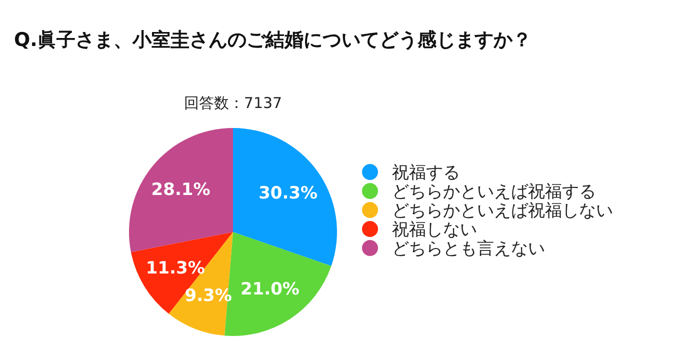  I want to click on legend-label: どちらかといえば祝福する, so click(494, 192).